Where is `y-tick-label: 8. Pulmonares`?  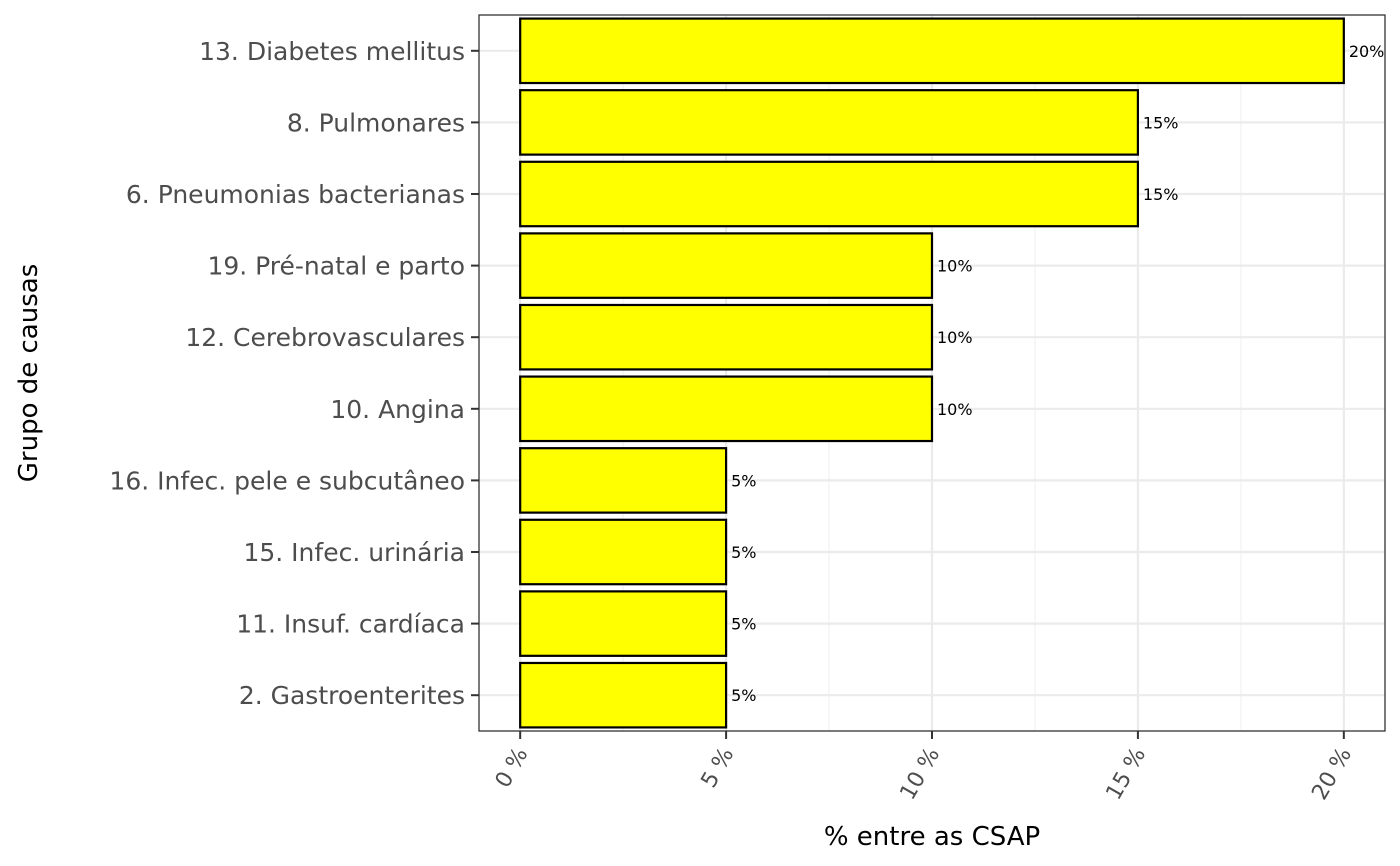
y-tick-label: 8. Pulmonares is located at coordinates (376, 122).